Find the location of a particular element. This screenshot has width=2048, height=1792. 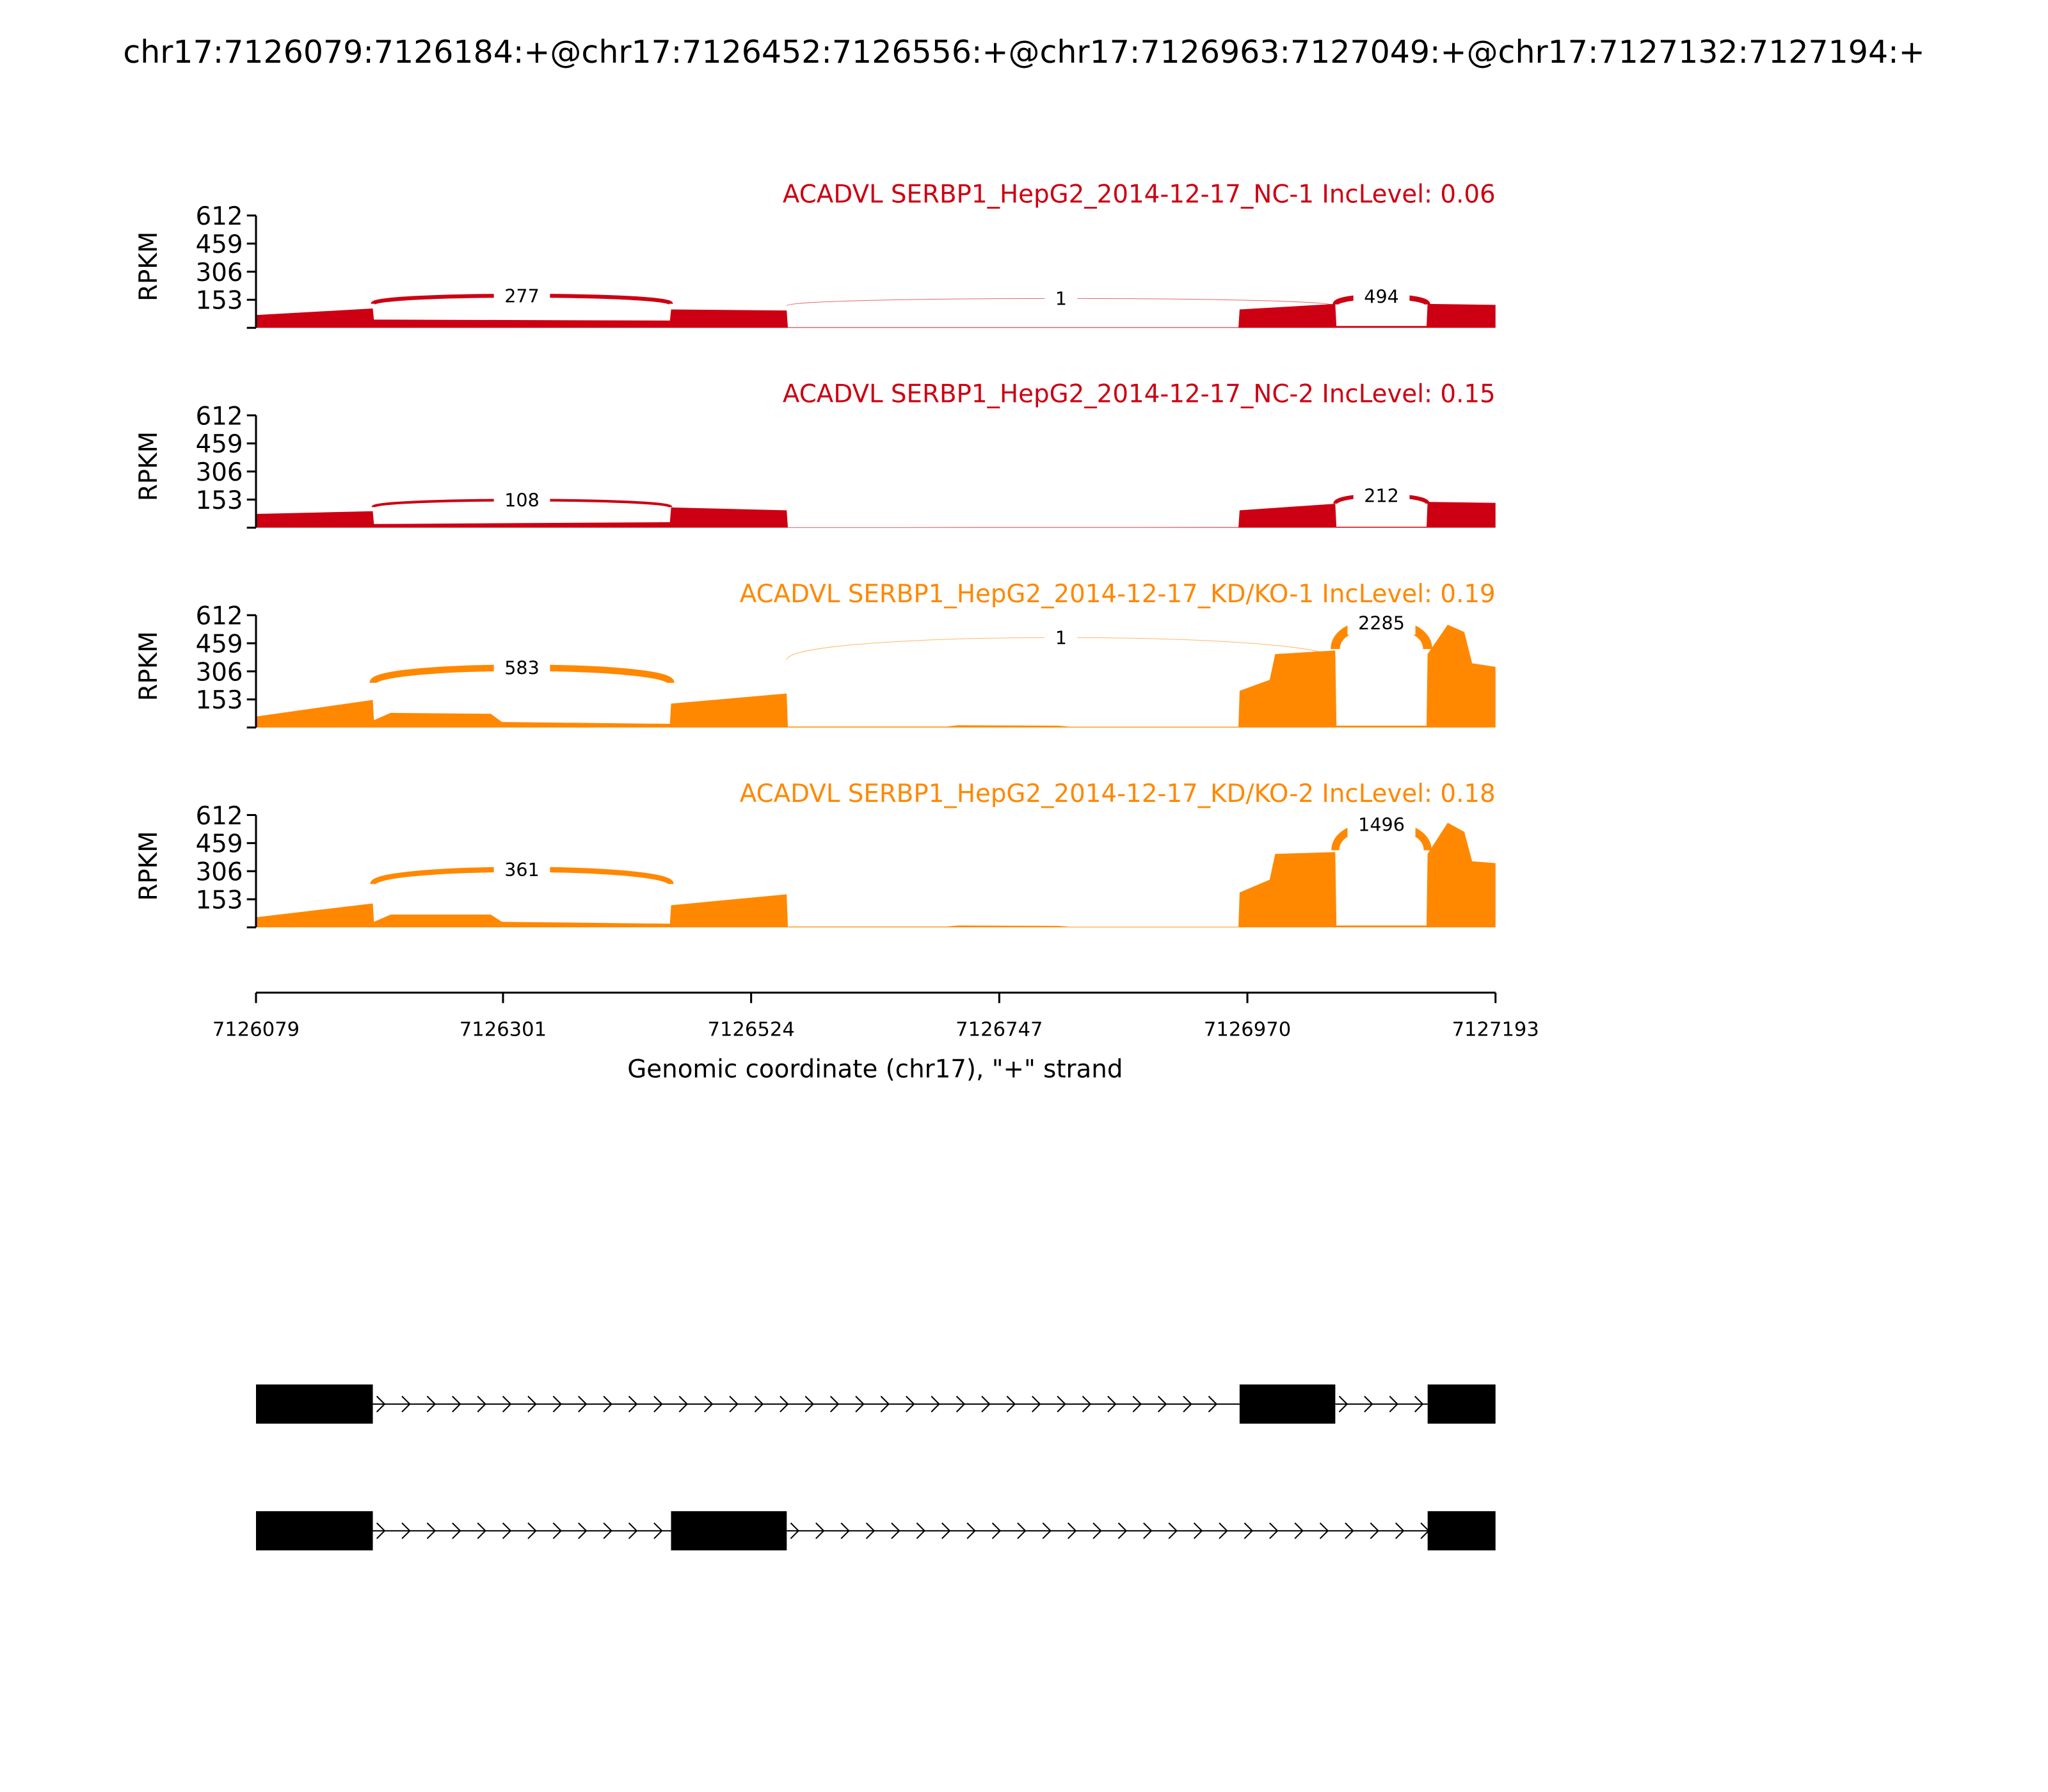

junction-count: 2285 is located at coordinates (1381, 623).